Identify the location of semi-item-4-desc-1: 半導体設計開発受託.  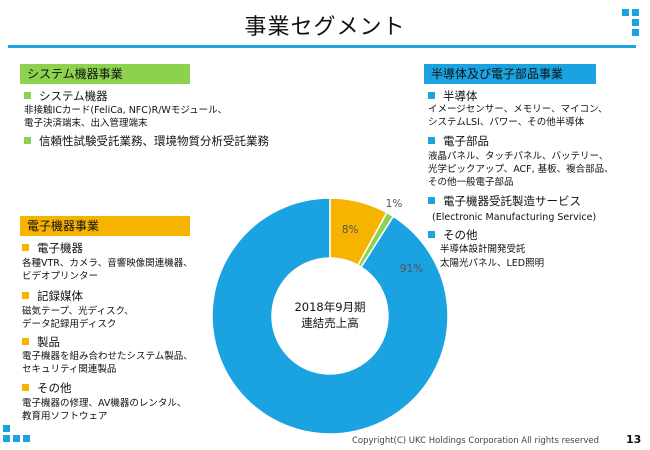
(483, 249).